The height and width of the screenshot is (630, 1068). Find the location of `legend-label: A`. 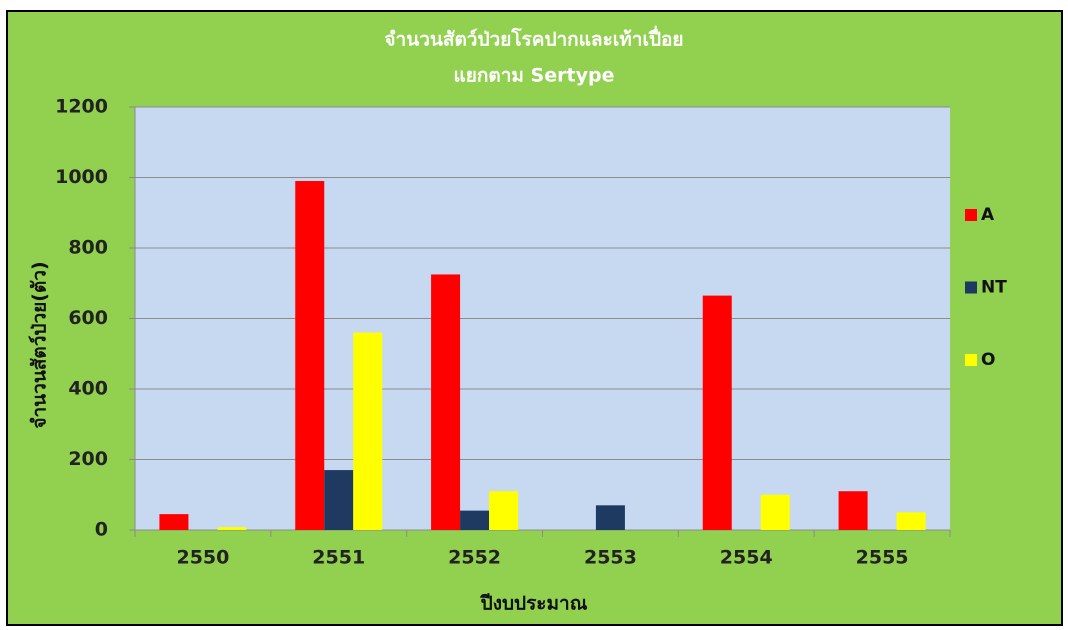

legend-label: A is located at coordinates (988, 215).